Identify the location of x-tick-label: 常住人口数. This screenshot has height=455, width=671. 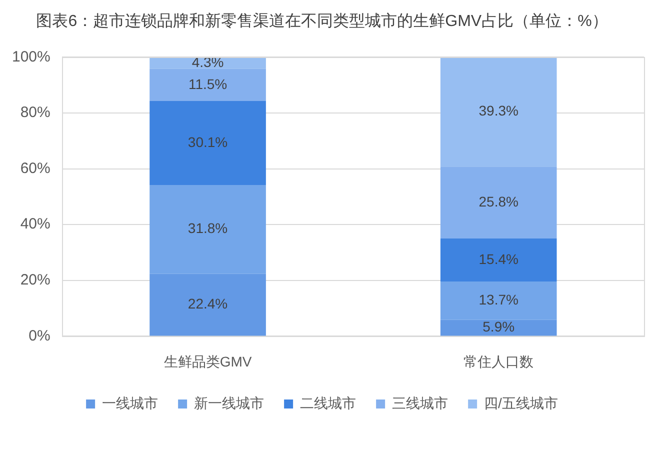
(499, 361).